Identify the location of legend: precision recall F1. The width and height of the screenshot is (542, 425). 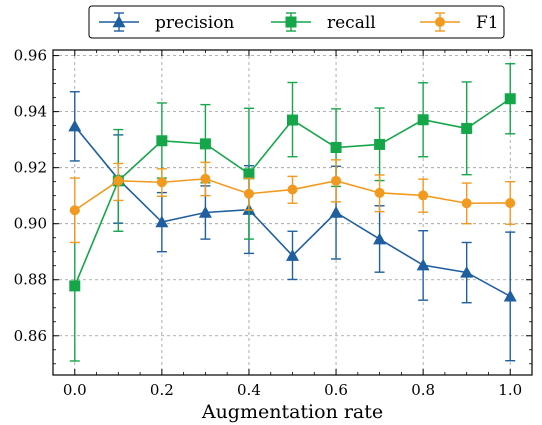
(296, 22).